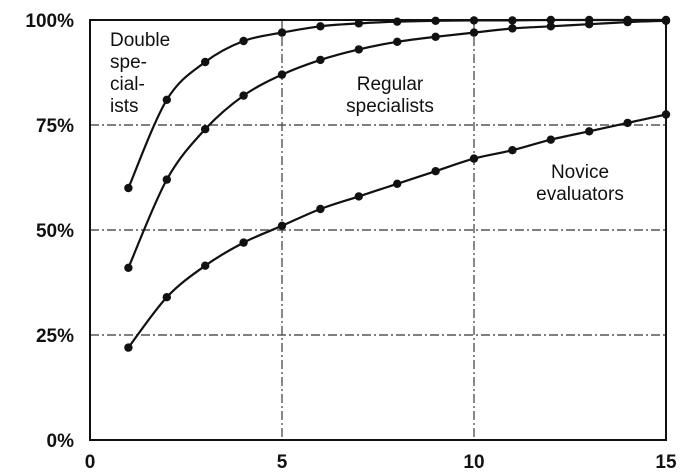  I want to click on series-label-novice-evaluators: Novice evaluators, so click(580, 183).